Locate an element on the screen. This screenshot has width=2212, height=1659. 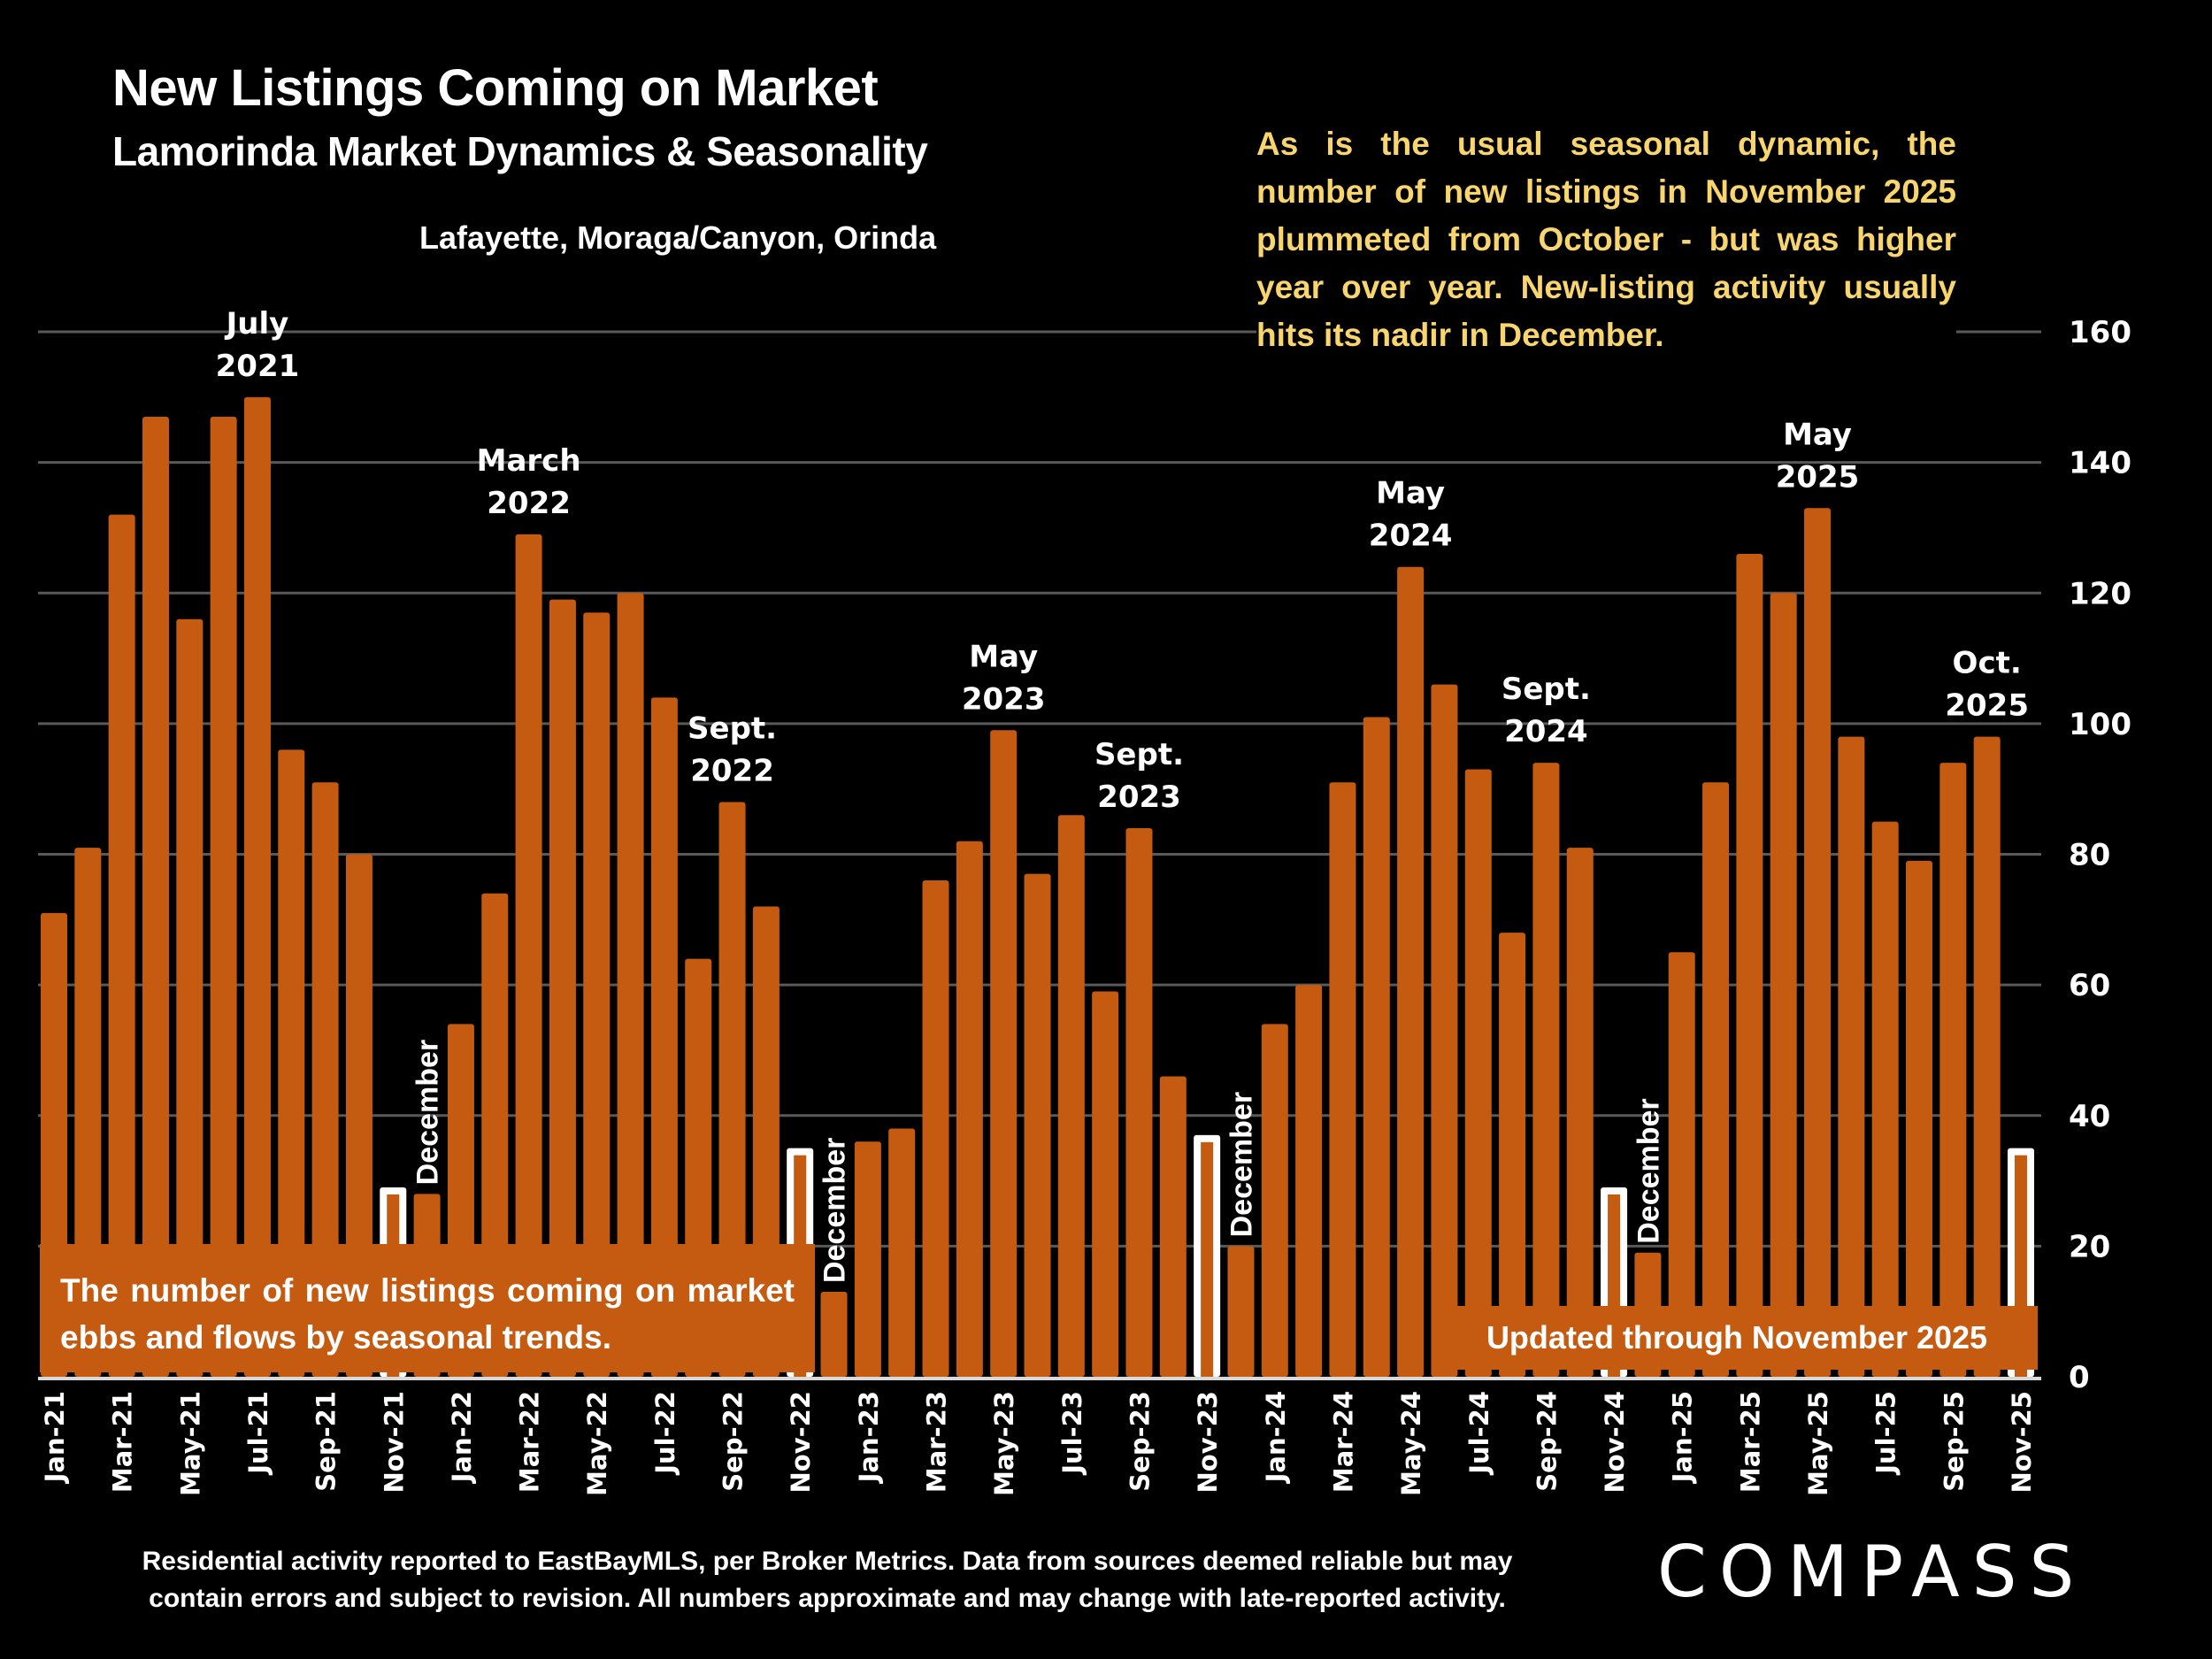
x-tick-label: Mar-21 is located at coordinates (123, 1442).